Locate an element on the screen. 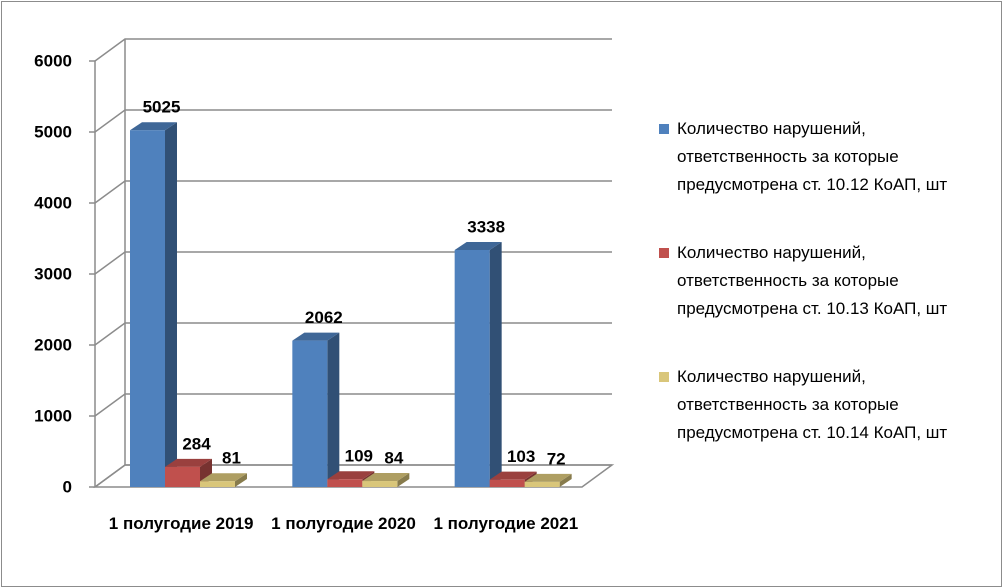  data-label: 3338 is located at coordinates (486, 226).